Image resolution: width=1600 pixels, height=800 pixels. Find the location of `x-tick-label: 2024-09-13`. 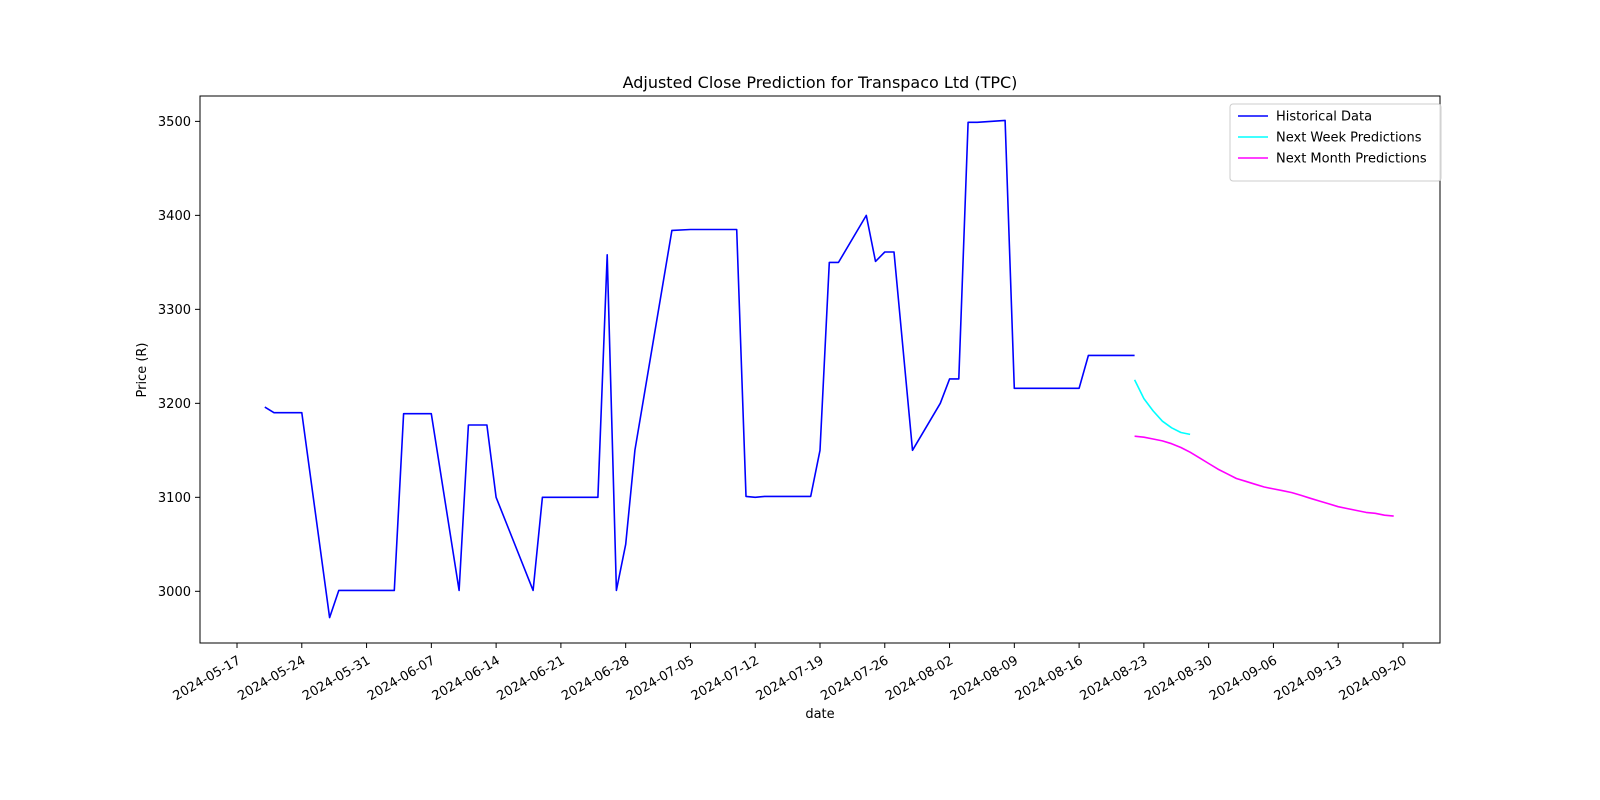

x-tick-label: 2024-09-13 is located at coordinates (1308, 678).